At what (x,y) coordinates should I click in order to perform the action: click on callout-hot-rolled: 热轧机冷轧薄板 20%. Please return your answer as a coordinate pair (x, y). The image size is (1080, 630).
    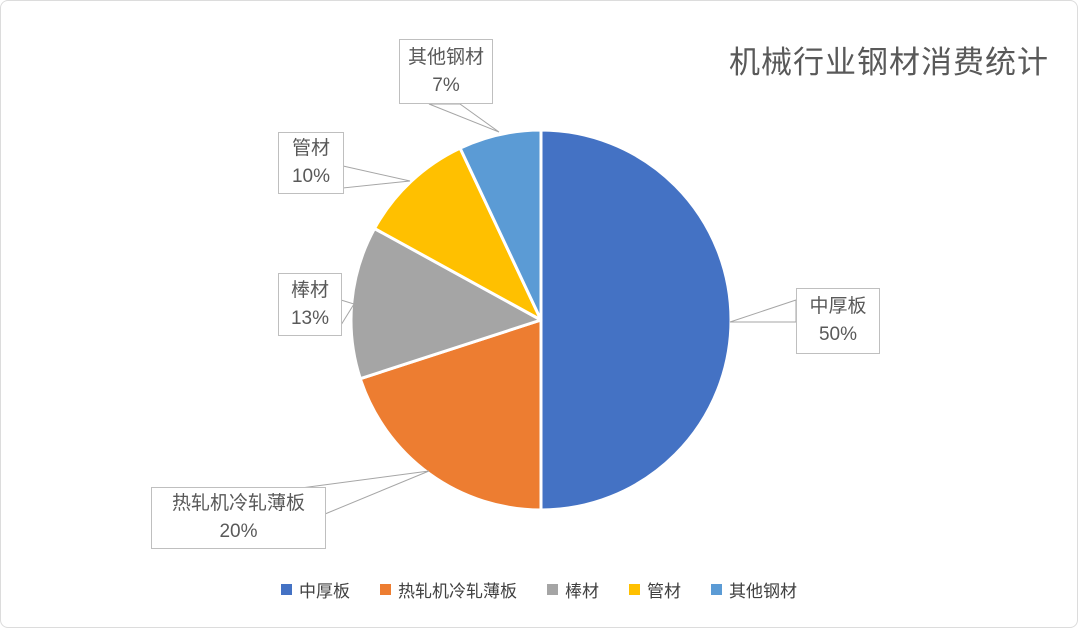
    Looking at the image, I should click on (238, 518).